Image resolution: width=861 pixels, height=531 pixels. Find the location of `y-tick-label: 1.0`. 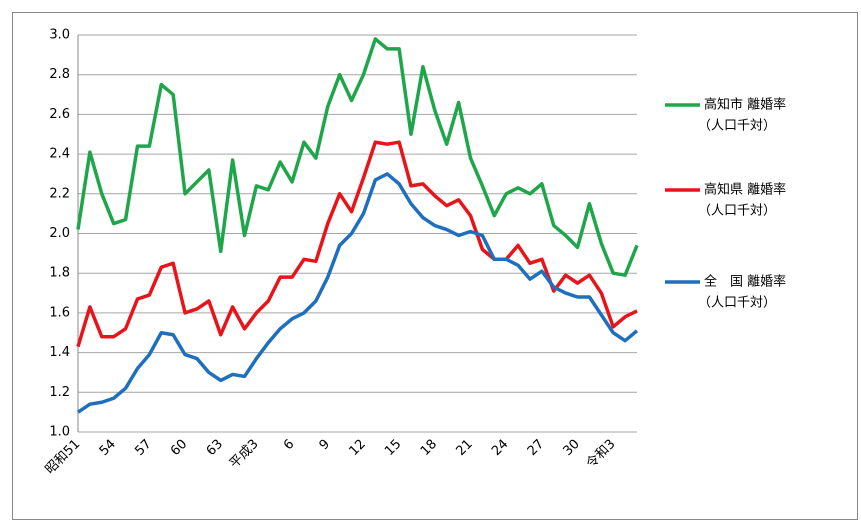

y-tick-label: 1.0 is located at coordinates (59, 432).